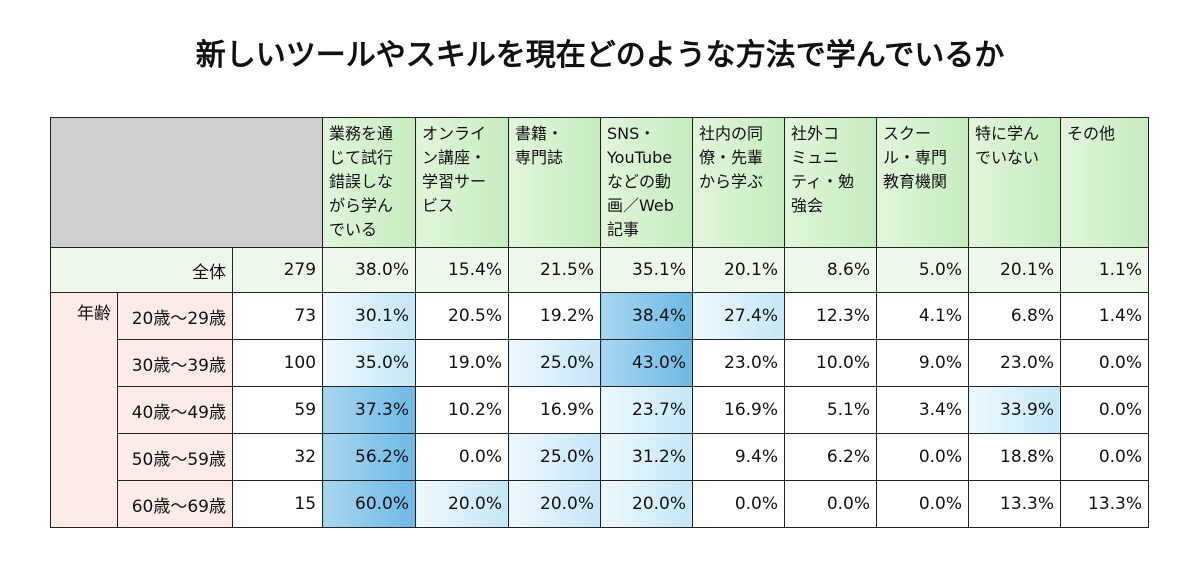  What do you see at coordinates (462, 270) in the screenshot?
I see `value-cell: 15.4%` at bounding box center [462, 270].